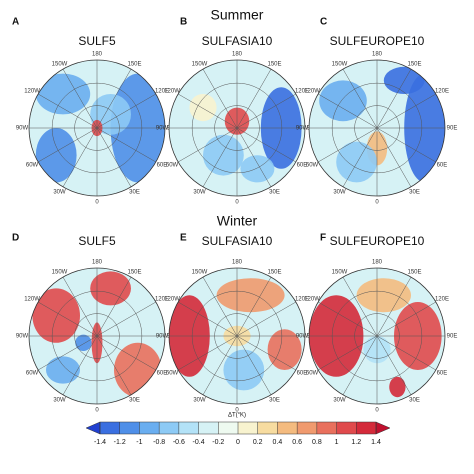  I want to click on colorbar-tick-label: -1, so click(139, 442).